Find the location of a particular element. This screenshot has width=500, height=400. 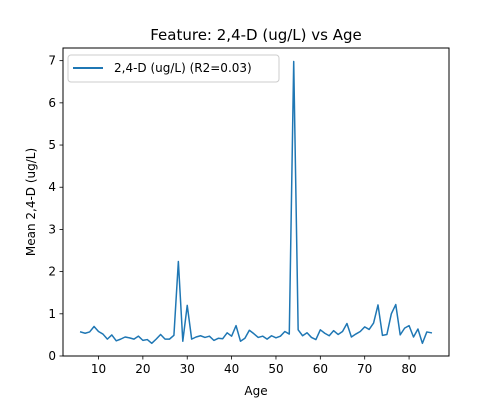

x-tick-label: 30 is located at coordinates (187, 369).